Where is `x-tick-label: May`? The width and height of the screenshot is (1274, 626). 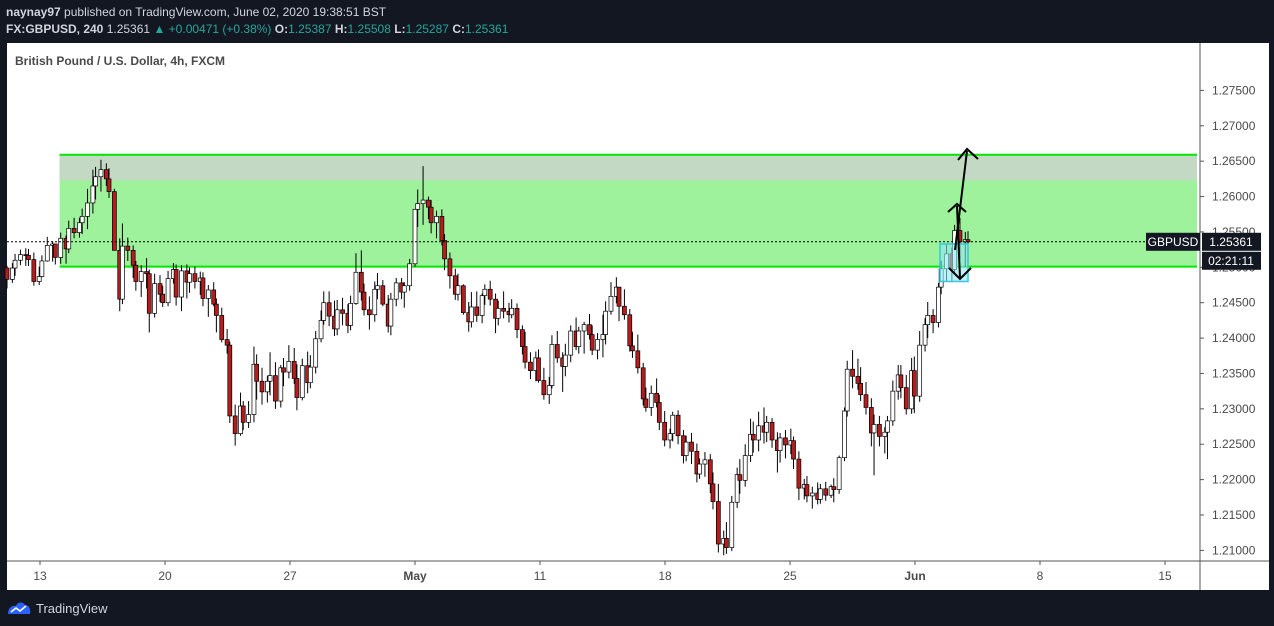 x-tick-label: May is located at coordinates (415, 576).